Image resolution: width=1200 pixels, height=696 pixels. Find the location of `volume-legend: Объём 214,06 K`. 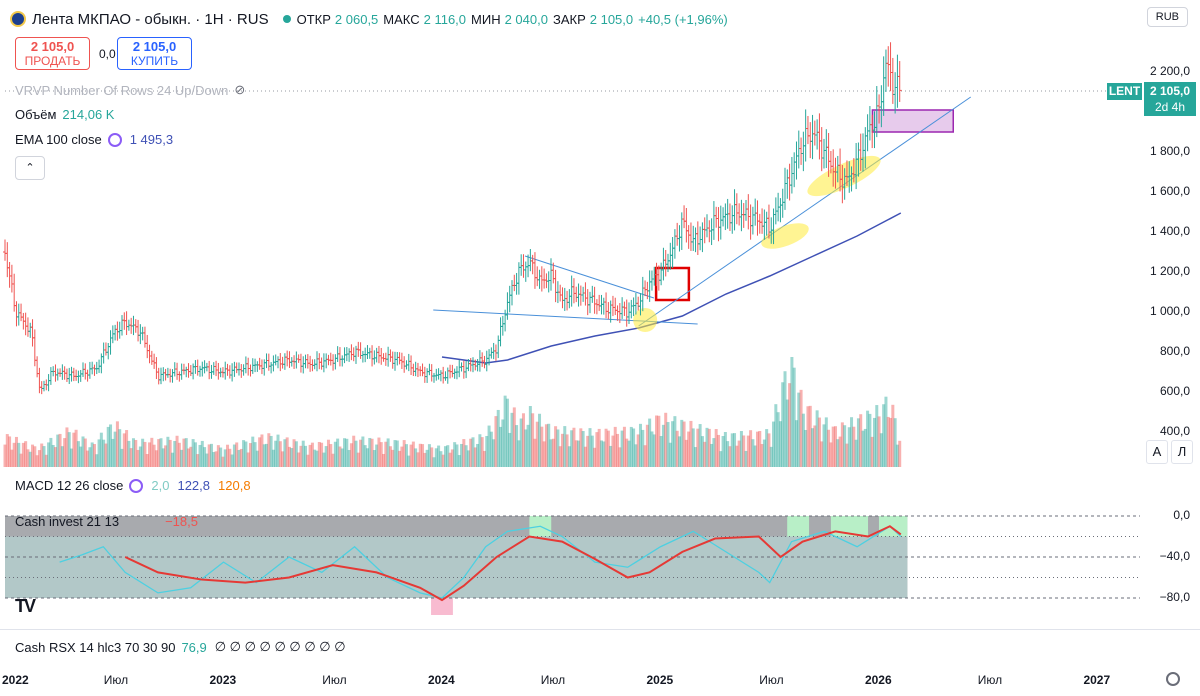

volume-legend: Объём 214,06 K is located at coordinates (64, 114).